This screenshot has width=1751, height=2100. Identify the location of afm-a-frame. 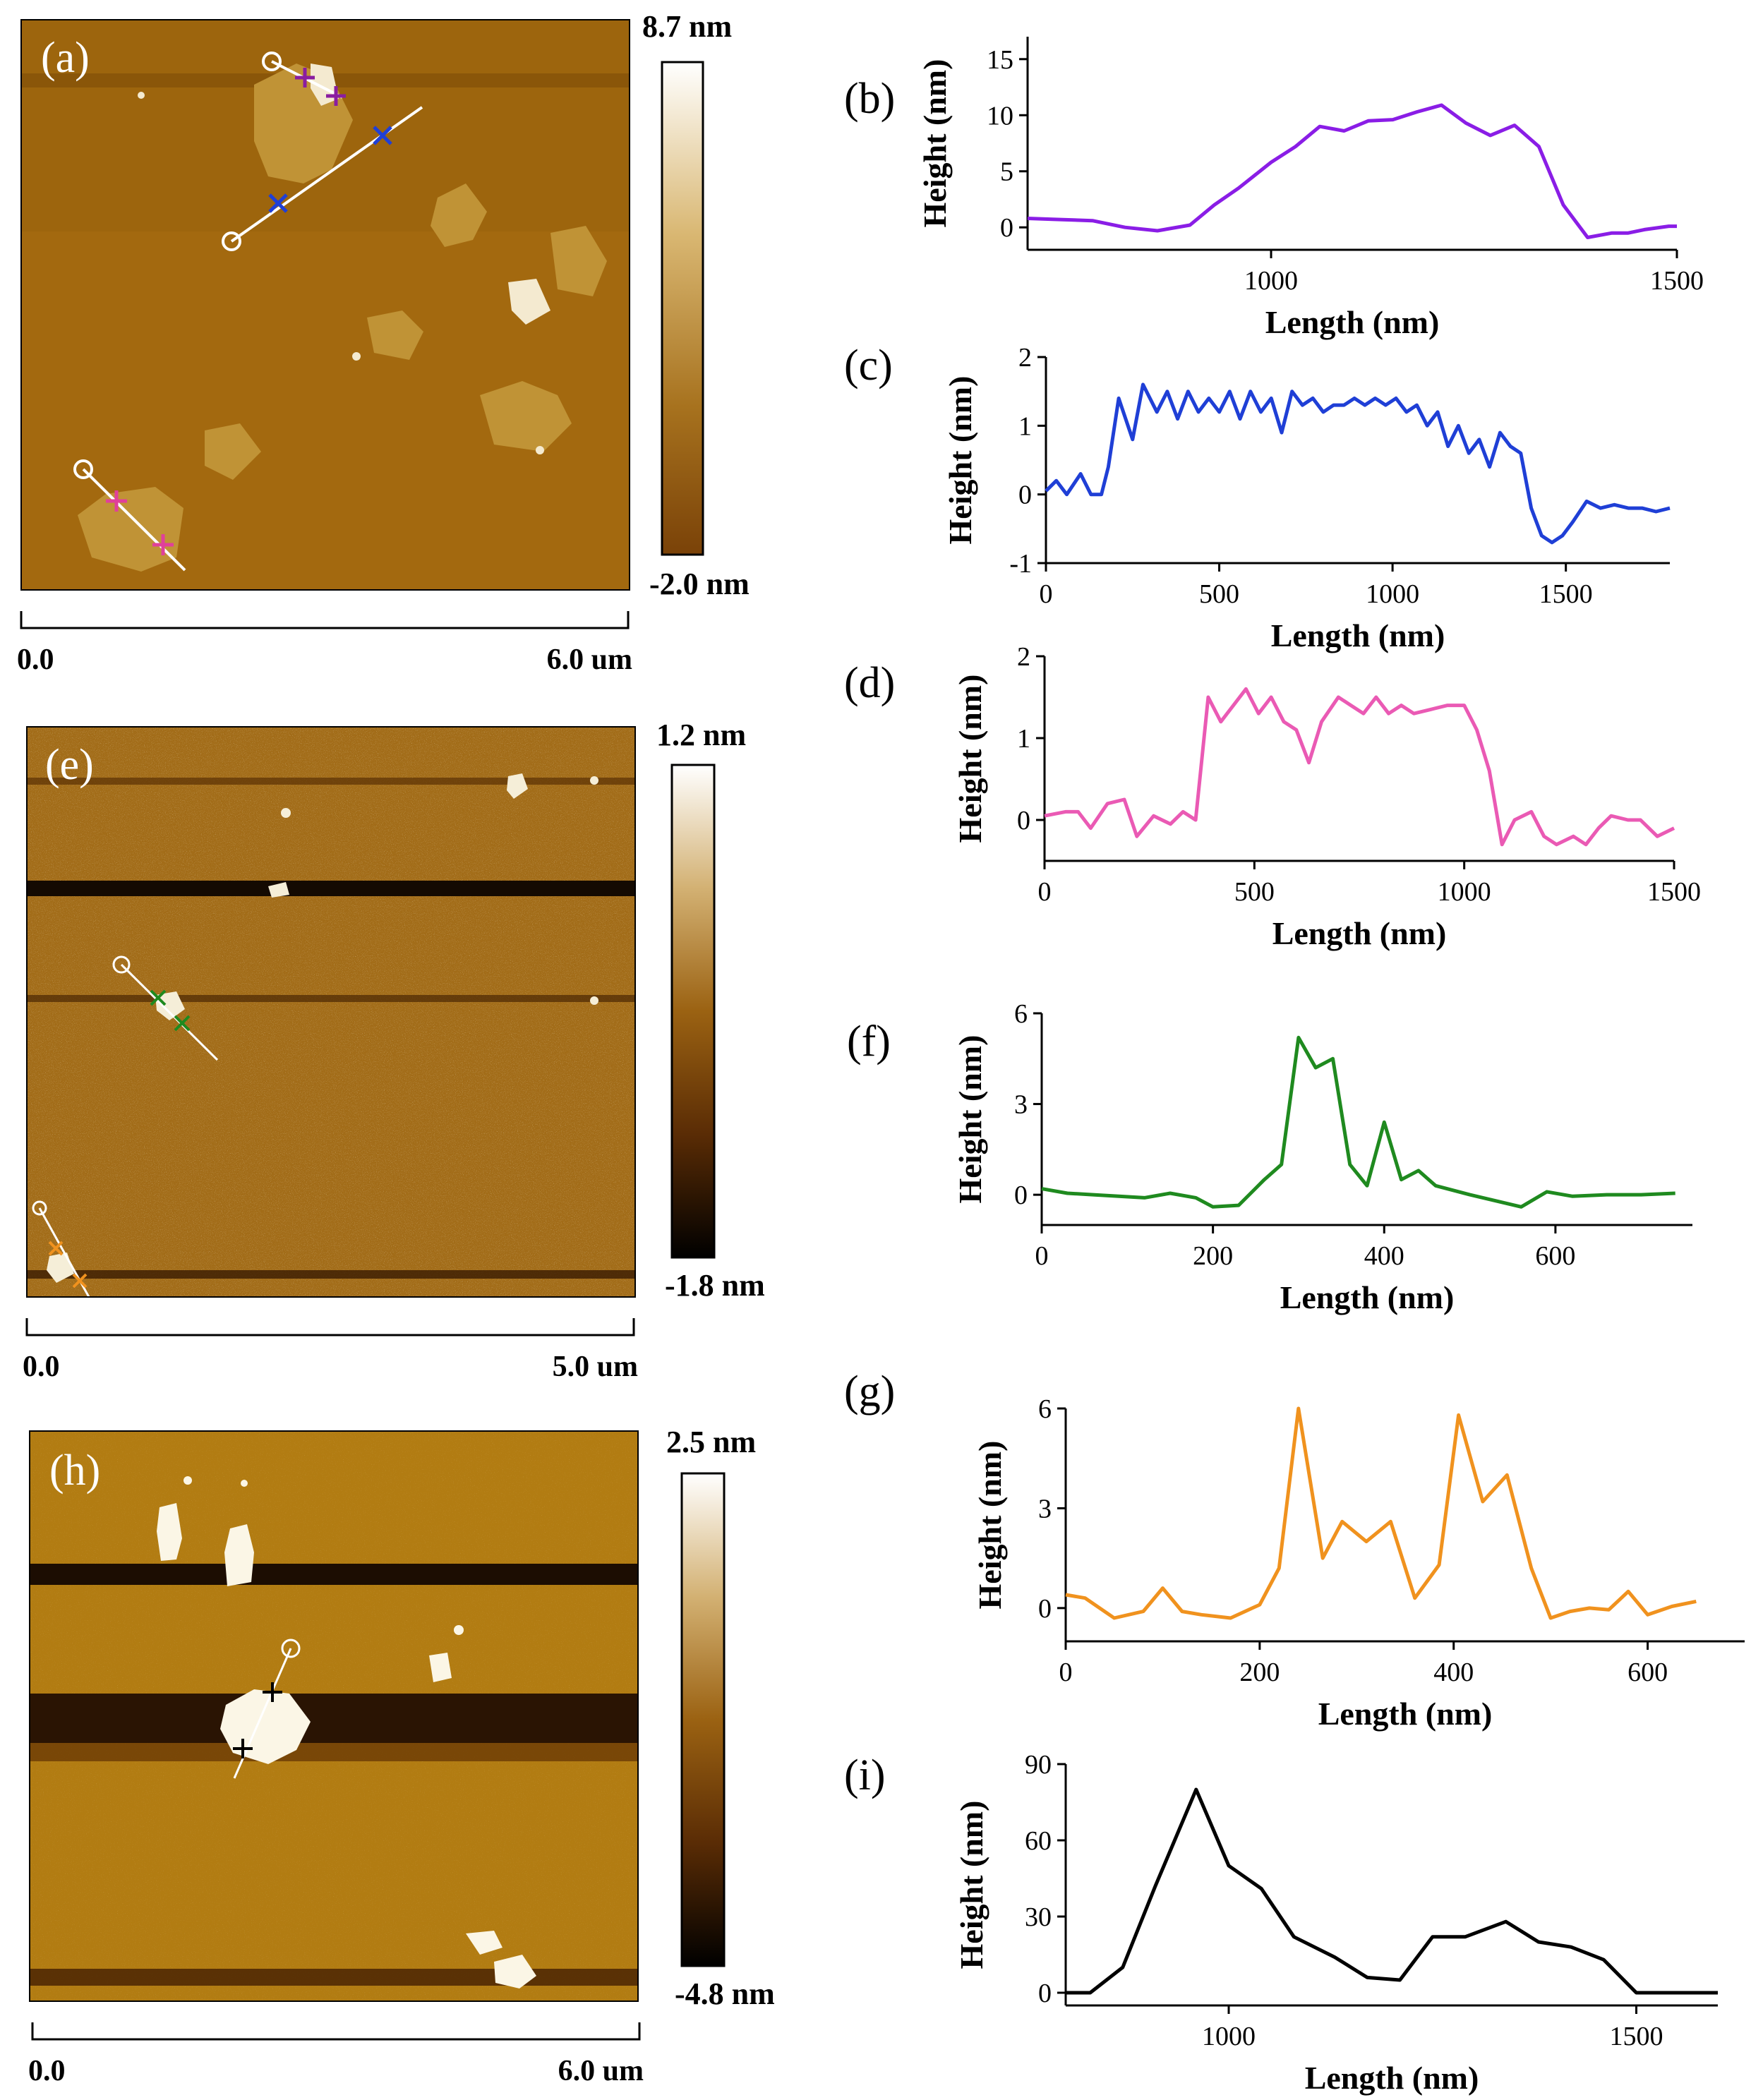
(325, 305).